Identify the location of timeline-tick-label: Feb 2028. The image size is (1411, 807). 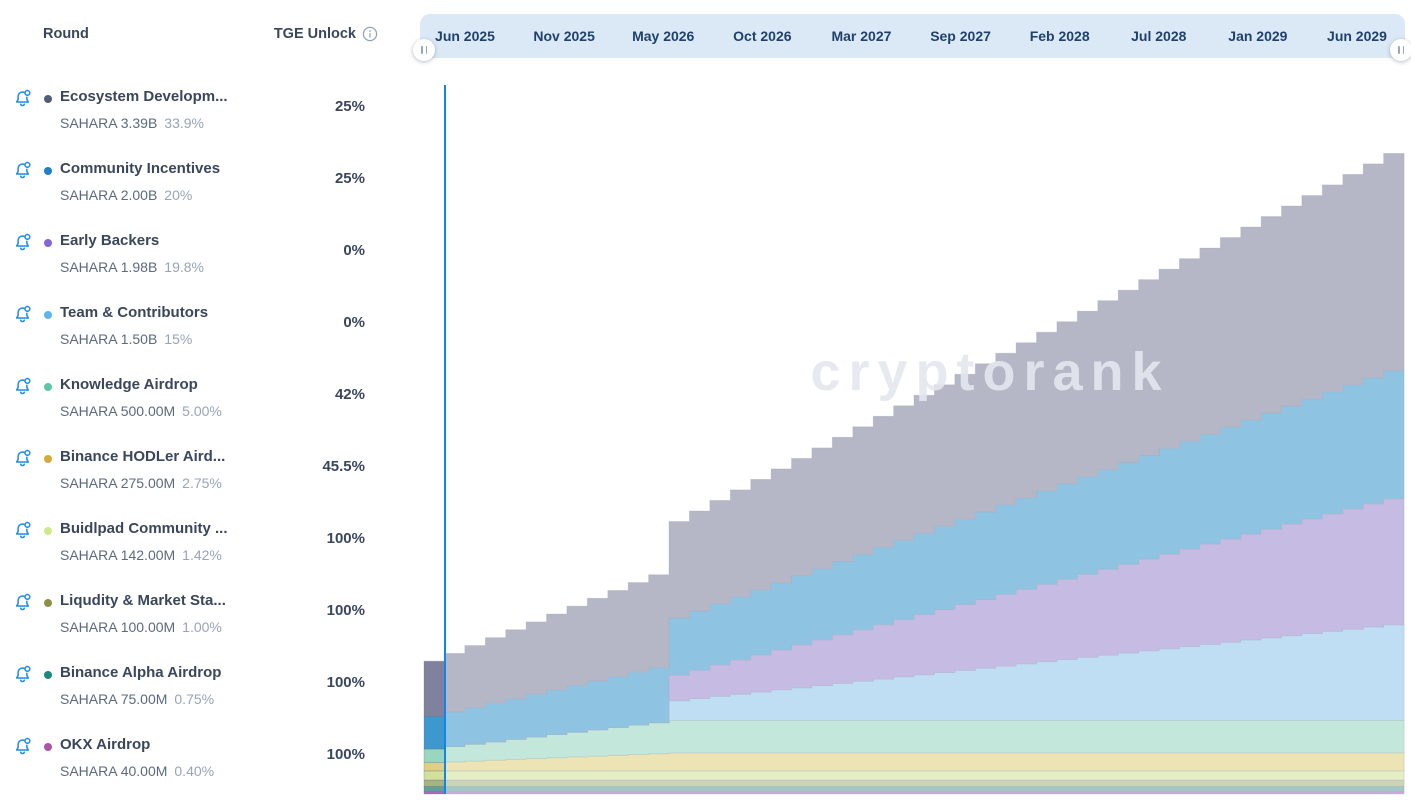
(1059, 36).